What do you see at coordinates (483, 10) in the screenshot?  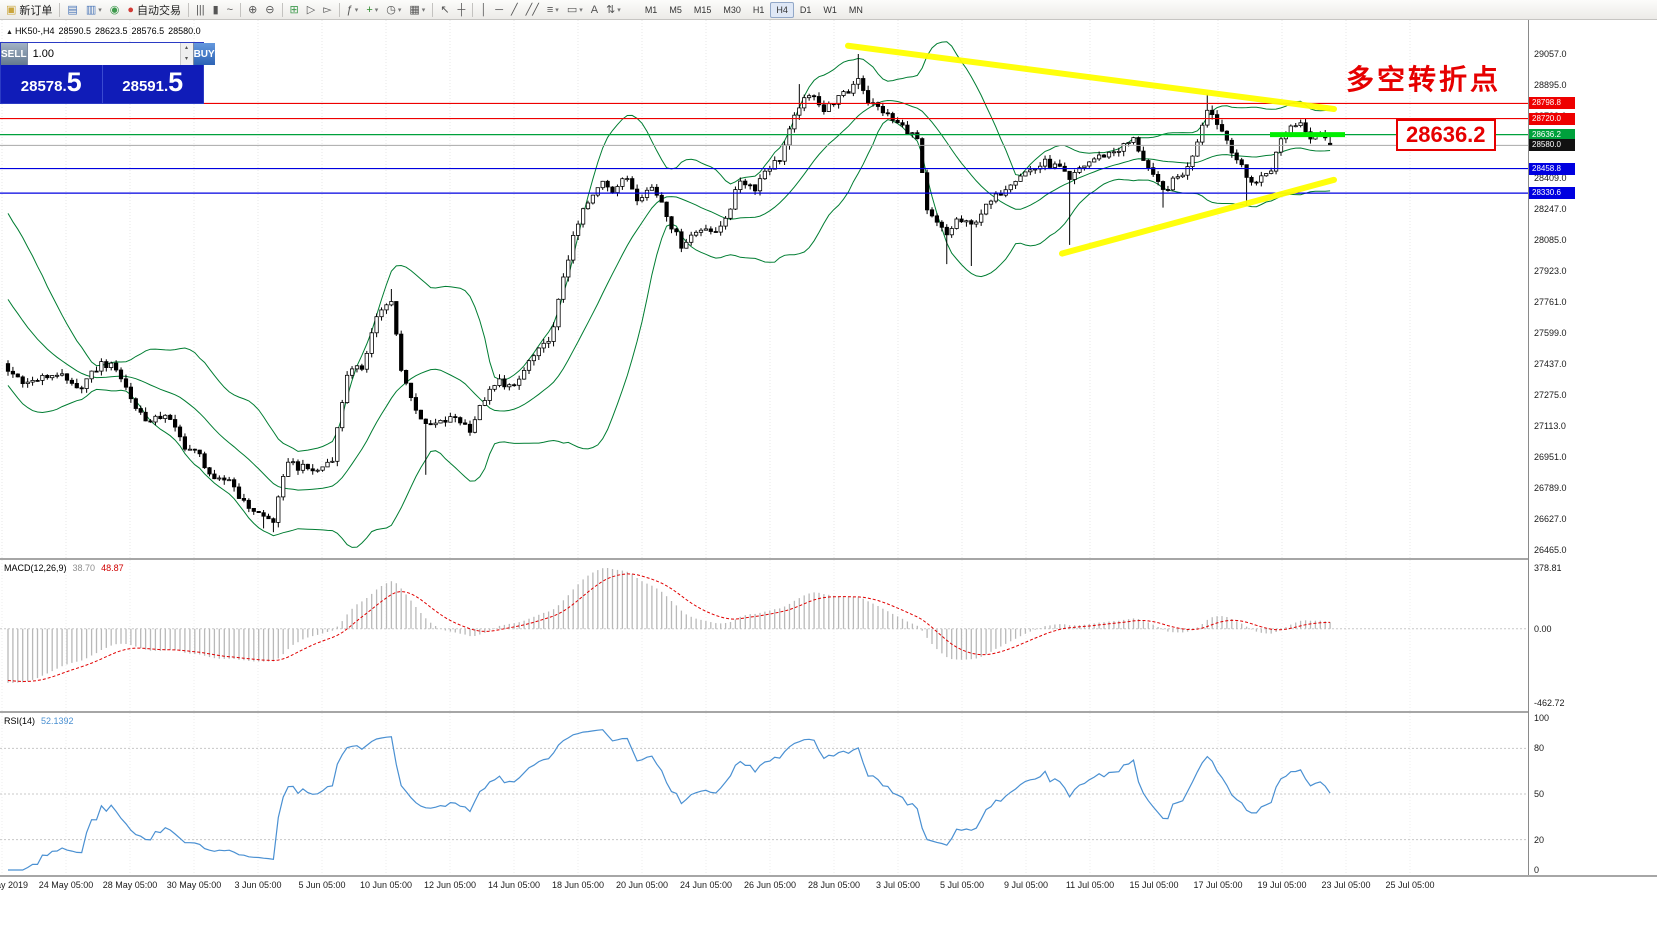 I see `vertical-line-icon: │` at bounding box center [483, 10].